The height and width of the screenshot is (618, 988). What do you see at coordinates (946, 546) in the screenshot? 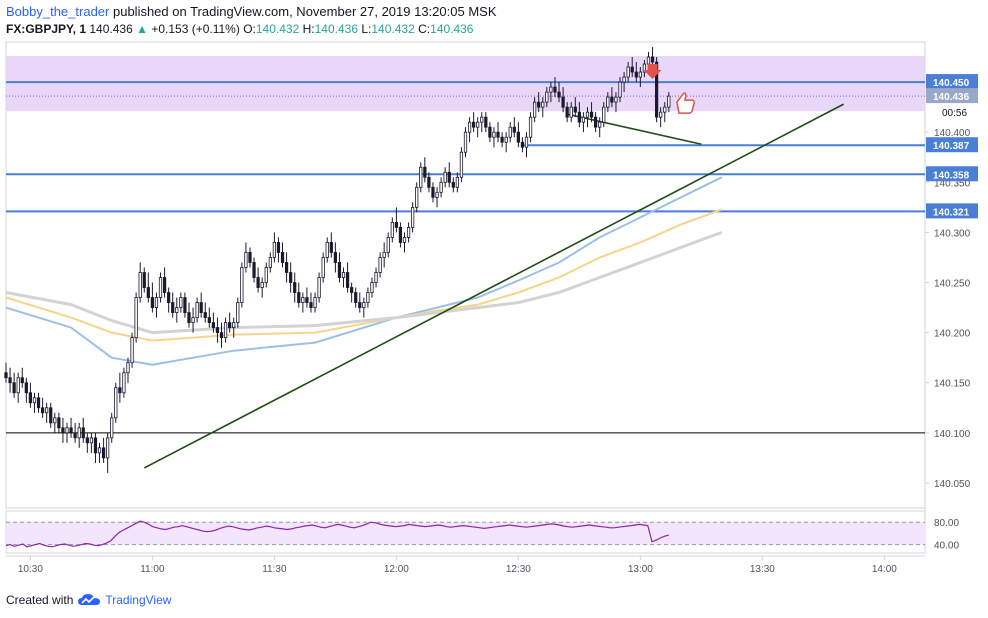
I see `rsi-tick-label: 40.00` at bounding box center [946, 546].